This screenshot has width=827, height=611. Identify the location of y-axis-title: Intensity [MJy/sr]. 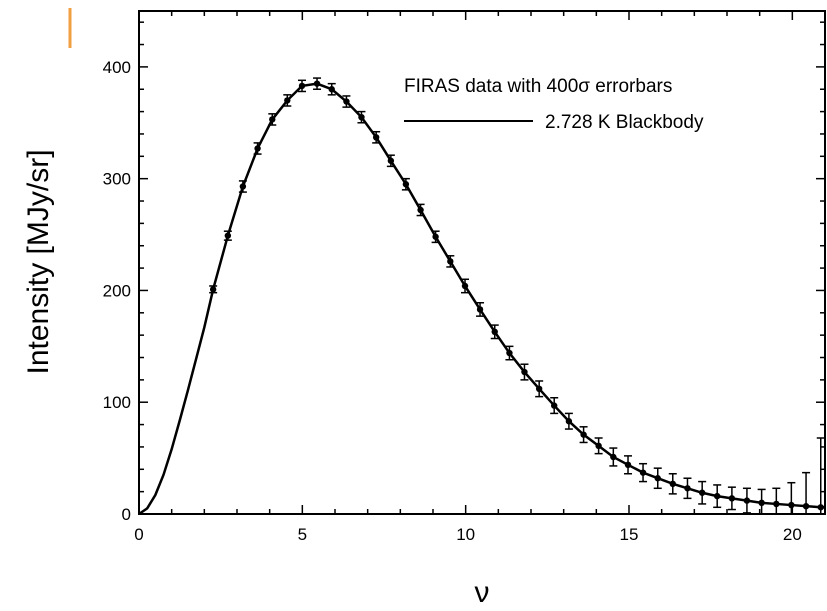
(38, 261).